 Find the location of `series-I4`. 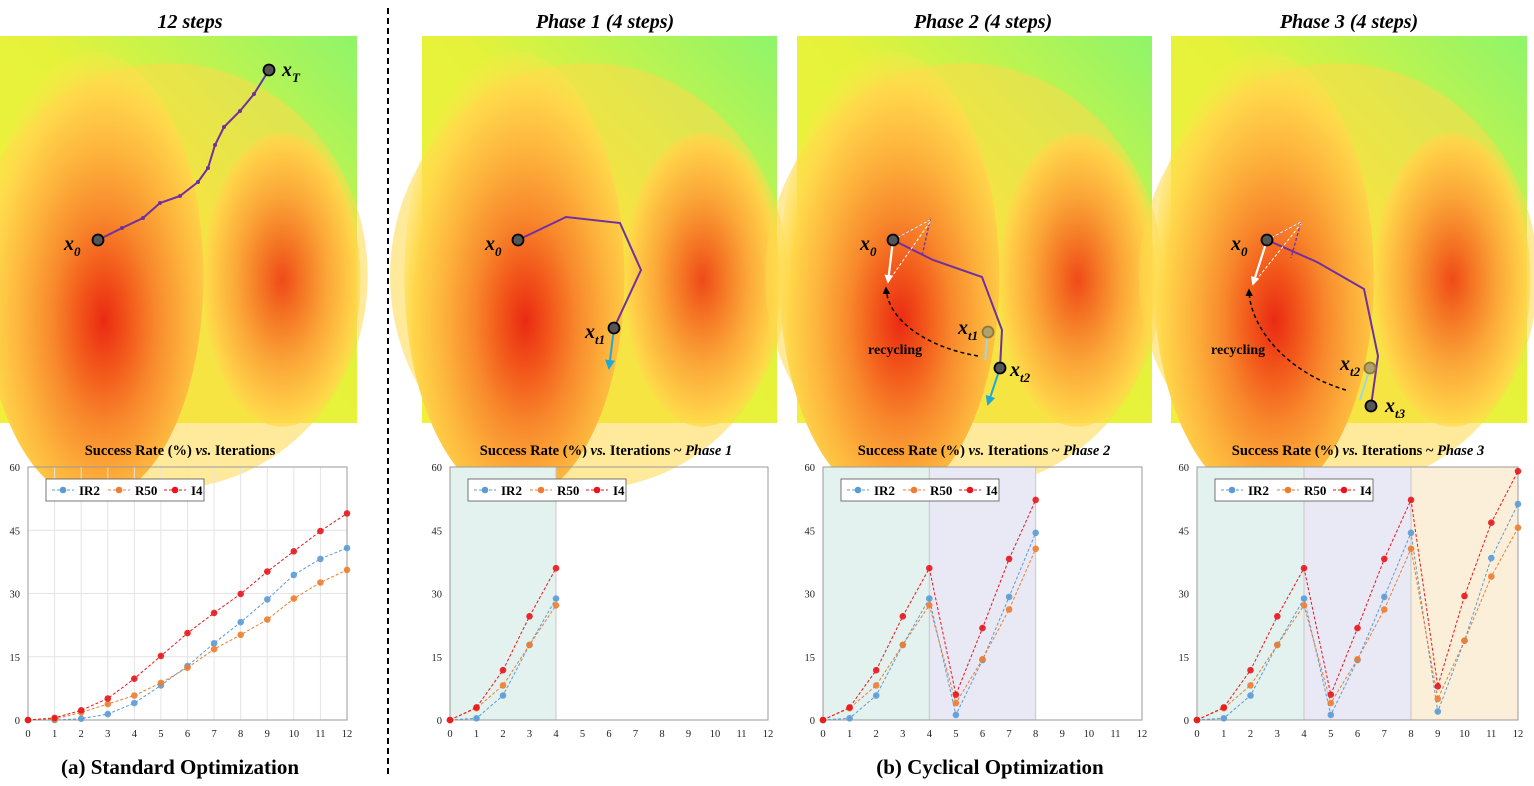

series-I4 is located at coordinates (1357, 595).